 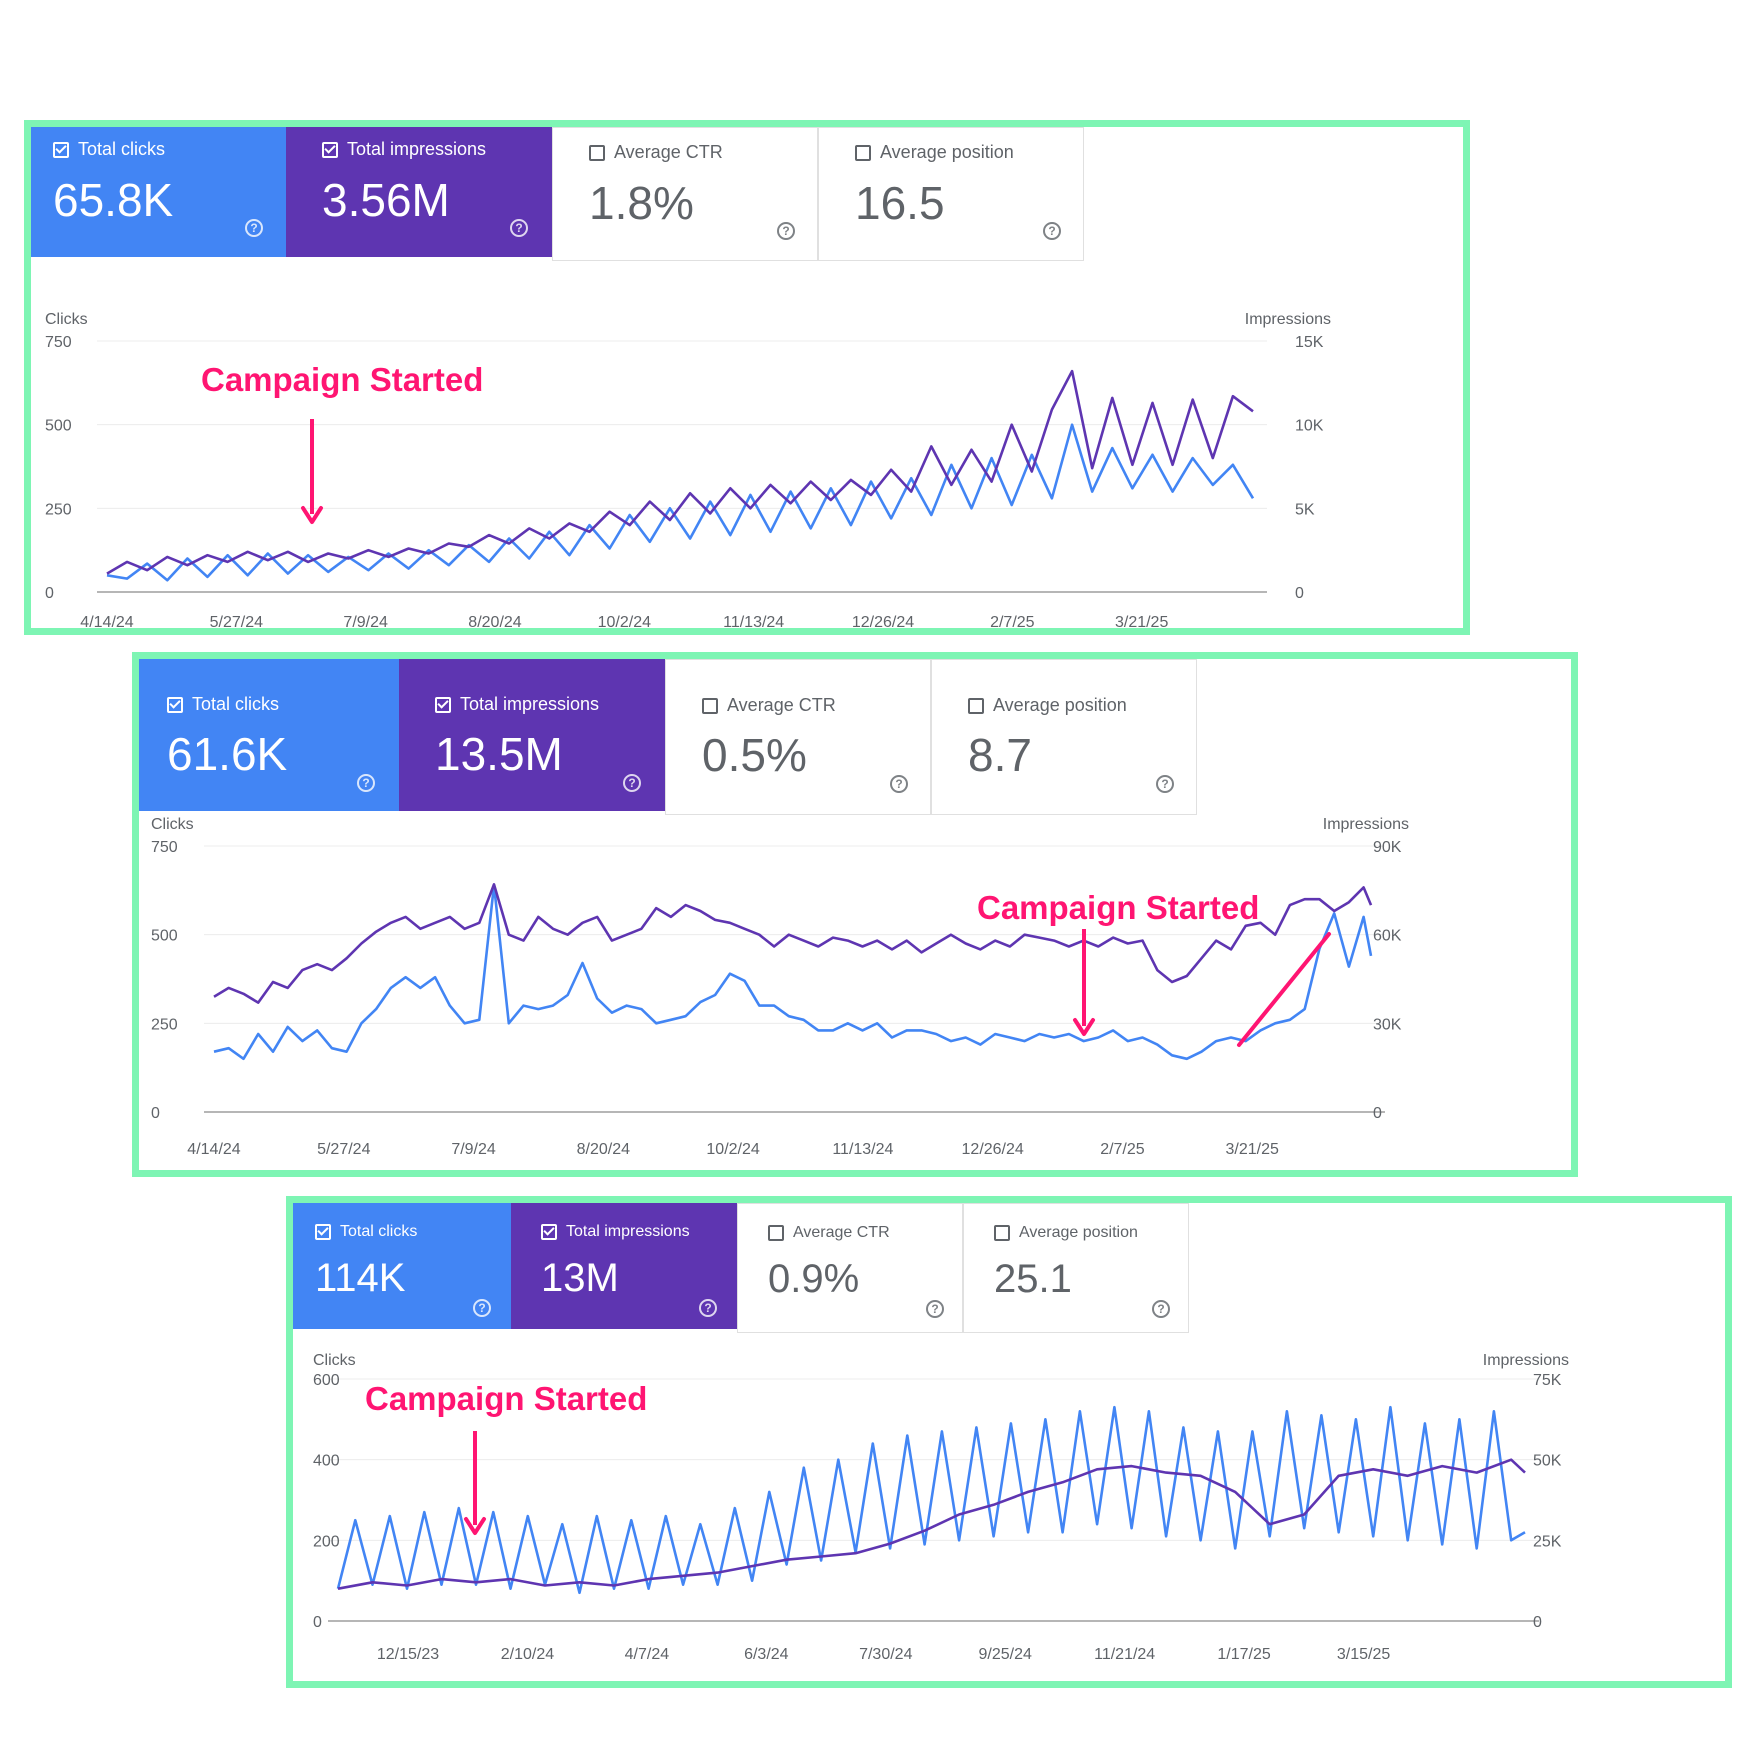 I want to click on metric-value: 13.5M, so click(x=499, y=754).